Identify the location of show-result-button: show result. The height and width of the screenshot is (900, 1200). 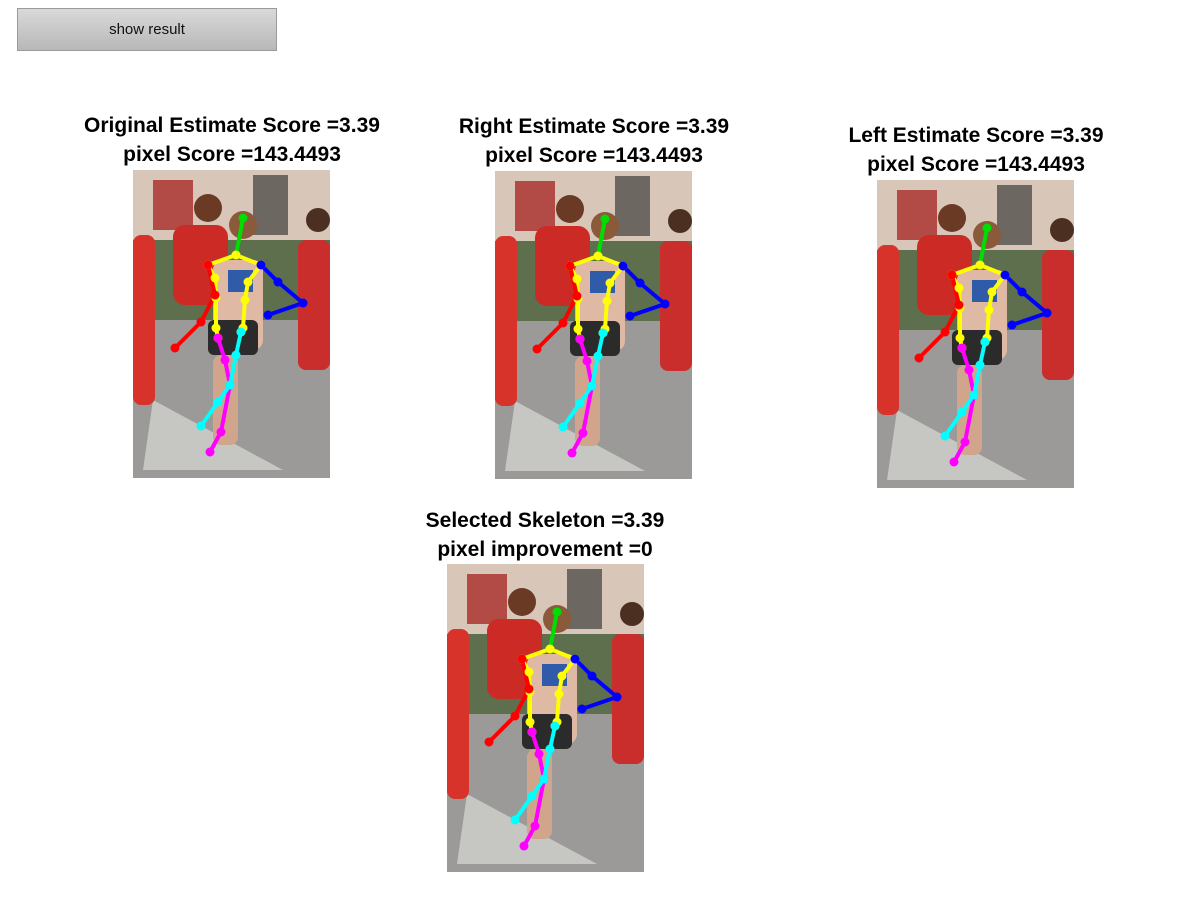
(147, 29).